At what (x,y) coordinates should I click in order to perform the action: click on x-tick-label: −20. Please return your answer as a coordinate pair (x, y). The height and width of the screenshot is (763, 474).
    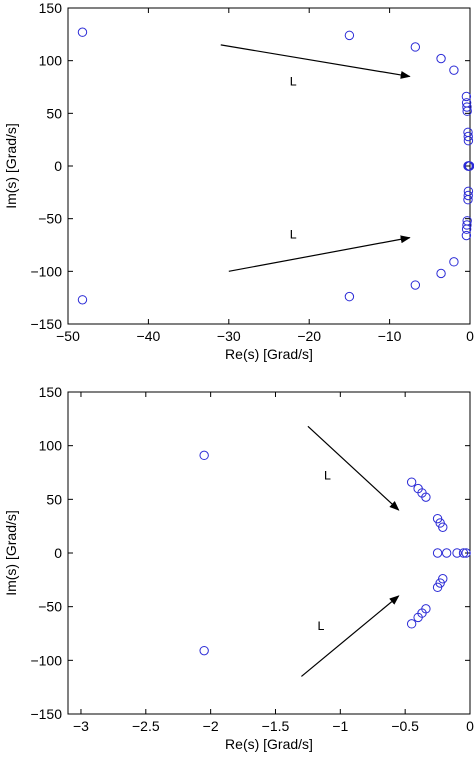
    Looking at the image, I should click on (309, 336).